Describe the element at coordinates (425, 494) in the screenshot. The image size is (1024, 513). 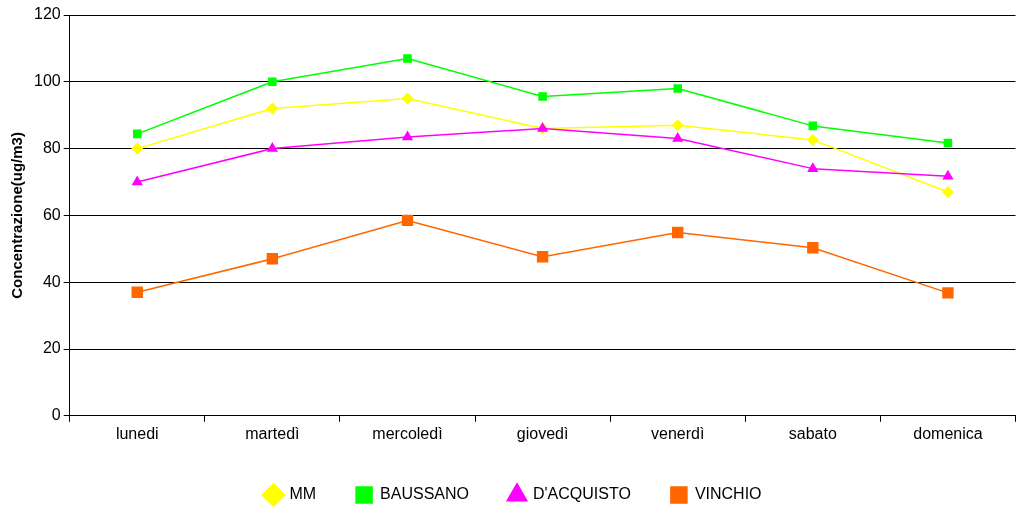
I see `legend-label: BAUSSANO` at that location.